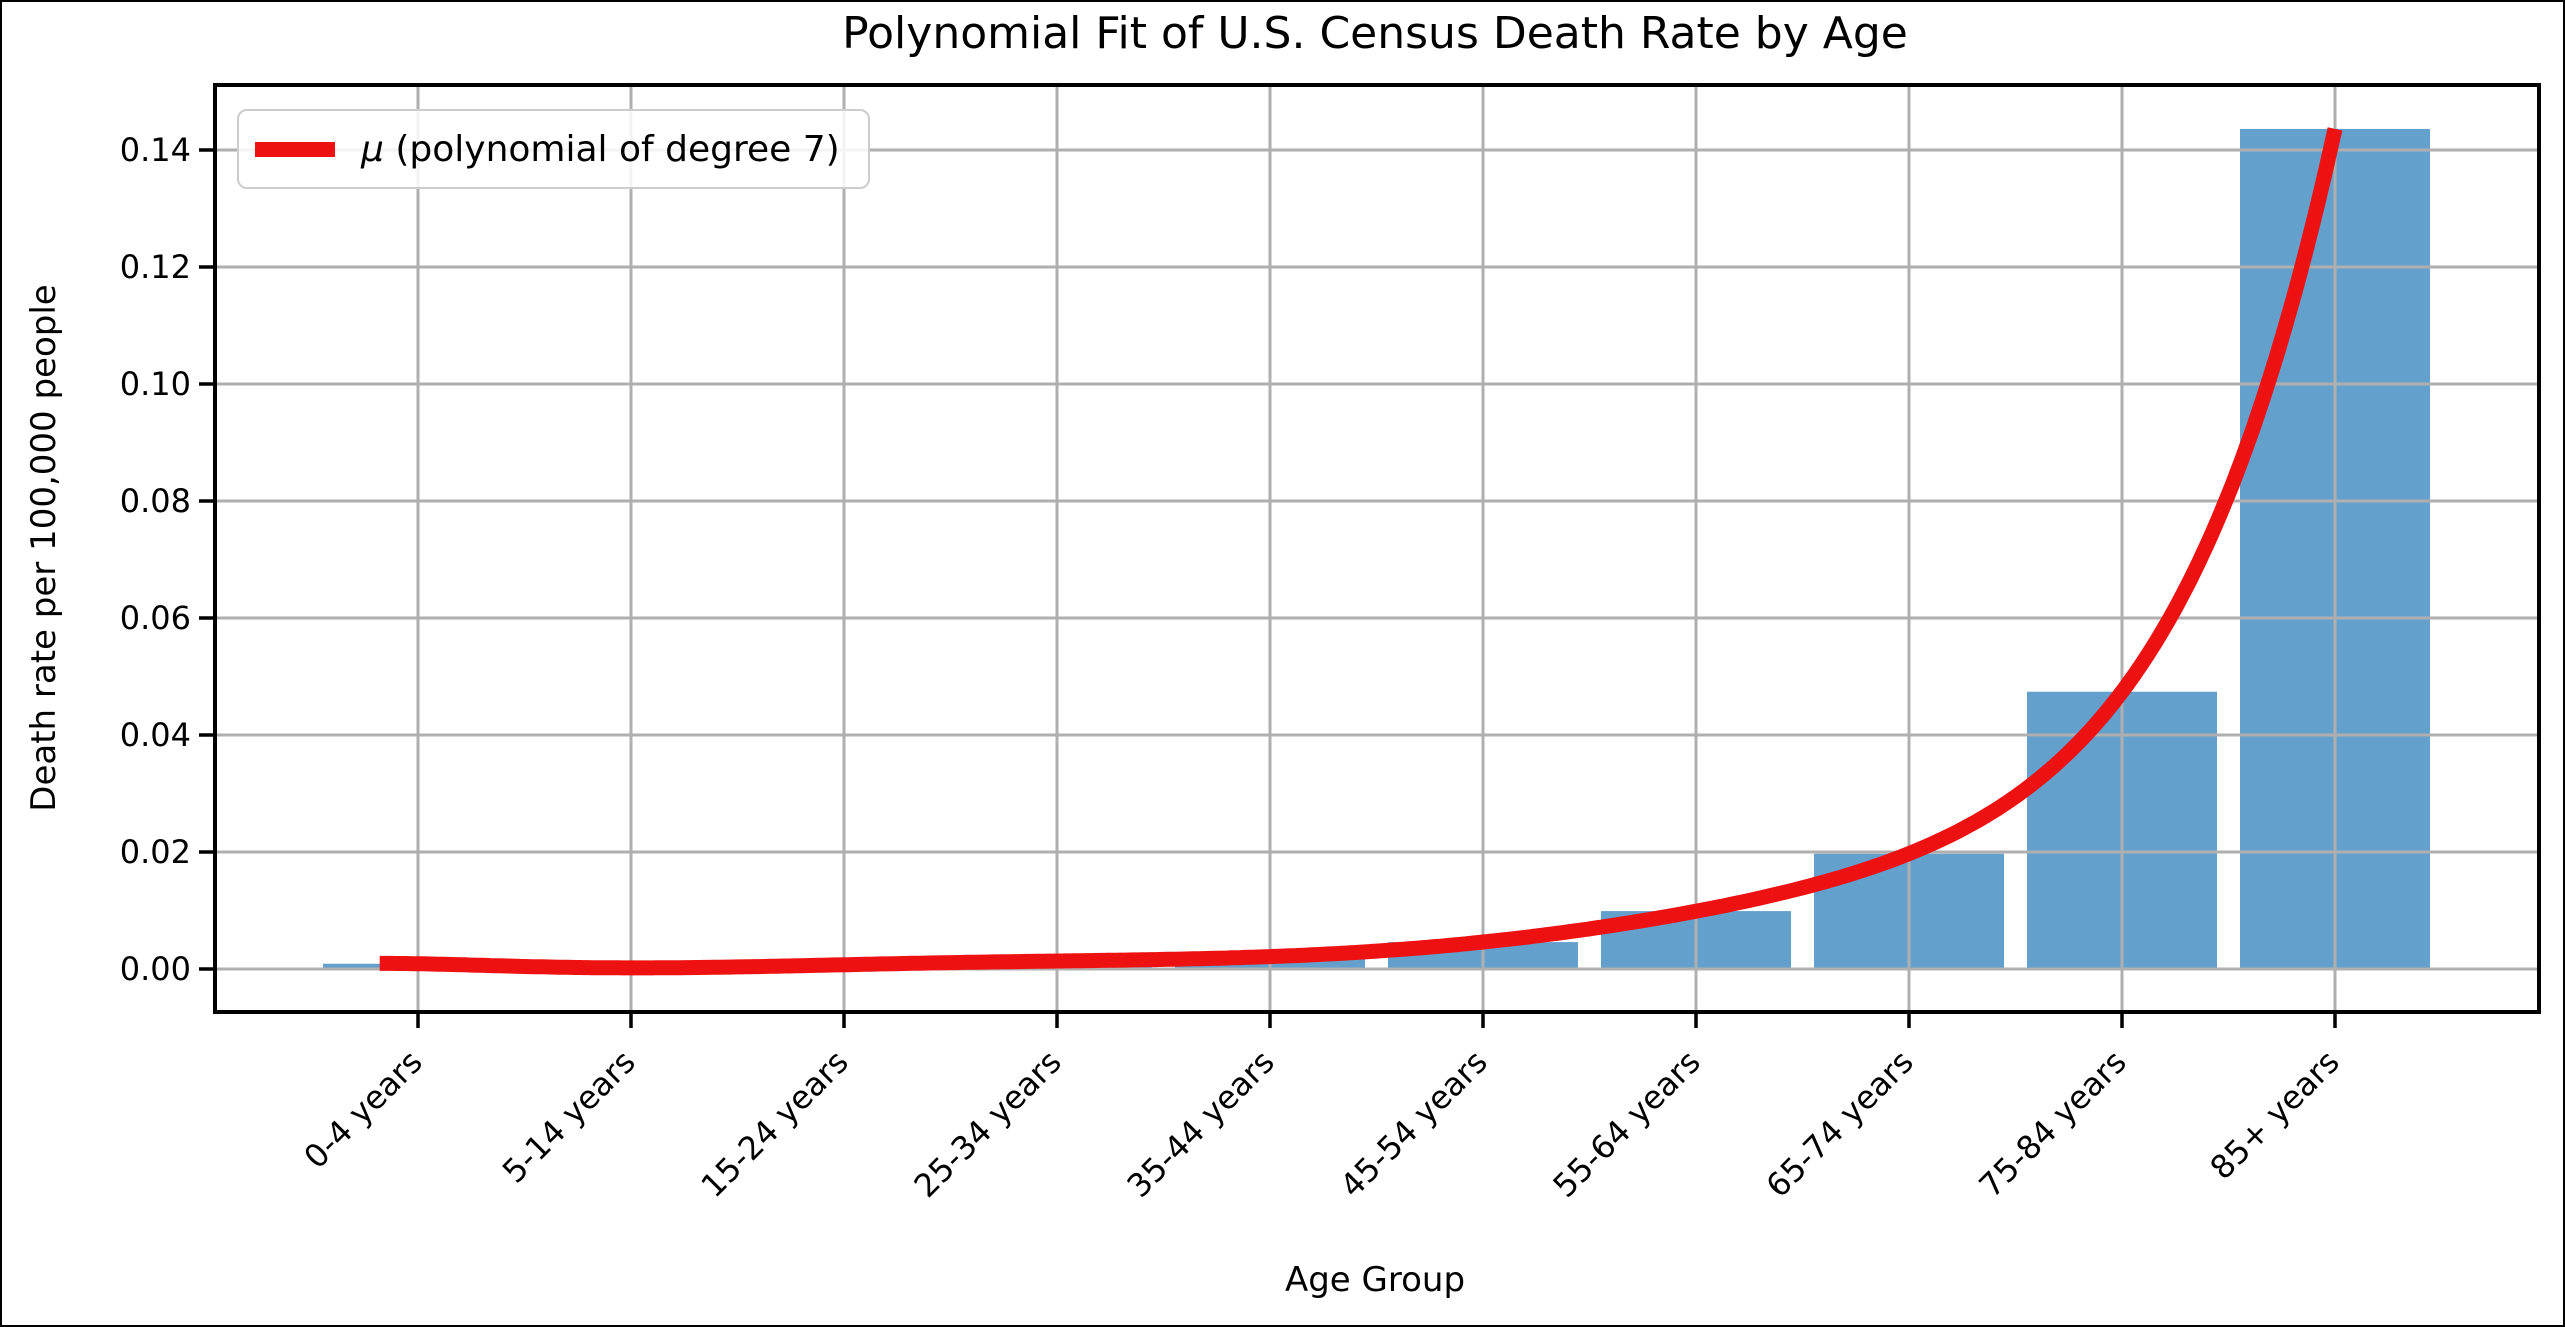 The image size is (2565, 1327). What do you see at coordinates (1375, 1280) in the screenshot?
I see `x-axis-label: Age Group` at bounding box center [1375, 1280].